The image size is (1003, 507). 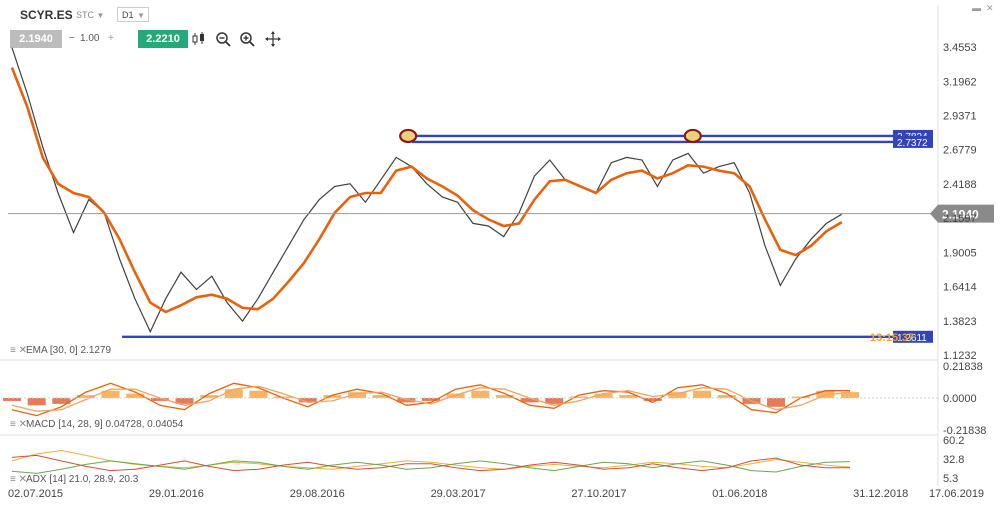 What do you see at coordinates (68, 350) in the screenshot?
I see `ema-indicator-label: EMA [30, 0] 2.1279` at bounding box center [68, 350].